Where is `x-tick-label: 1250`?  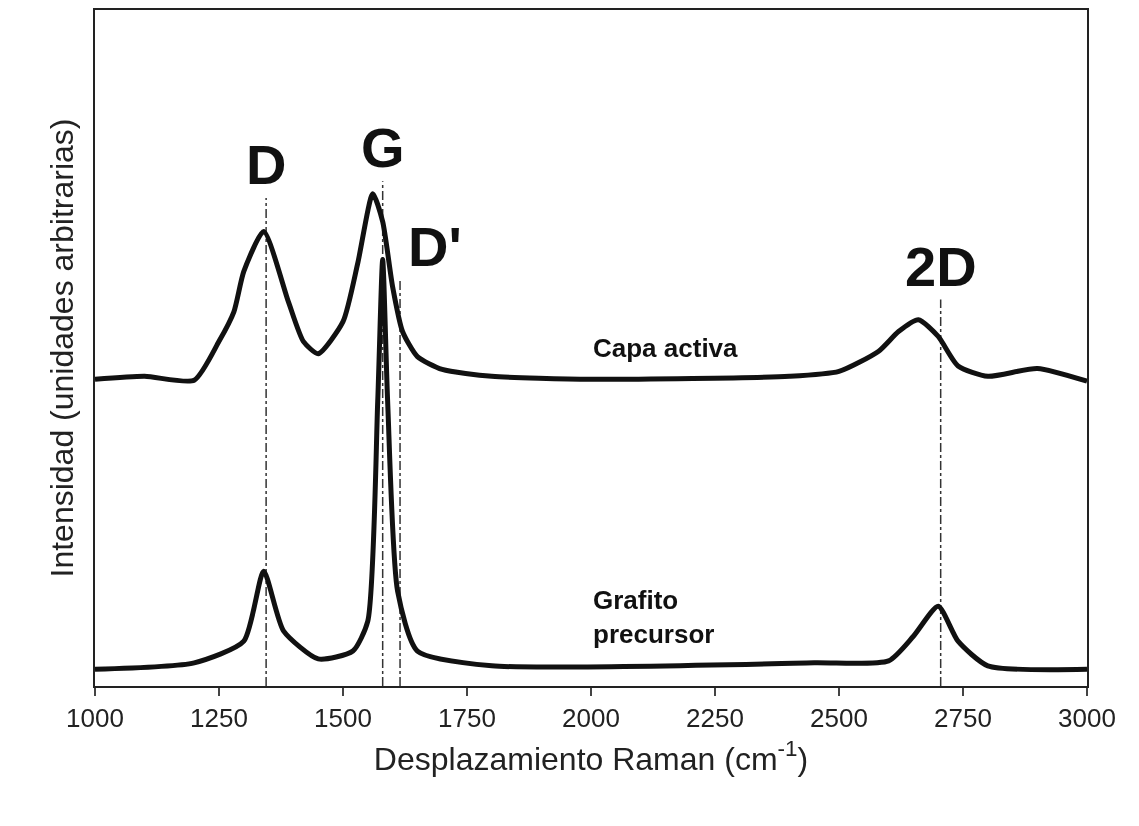
x-tick-label: 1250 is located at coordinates (219, 718).